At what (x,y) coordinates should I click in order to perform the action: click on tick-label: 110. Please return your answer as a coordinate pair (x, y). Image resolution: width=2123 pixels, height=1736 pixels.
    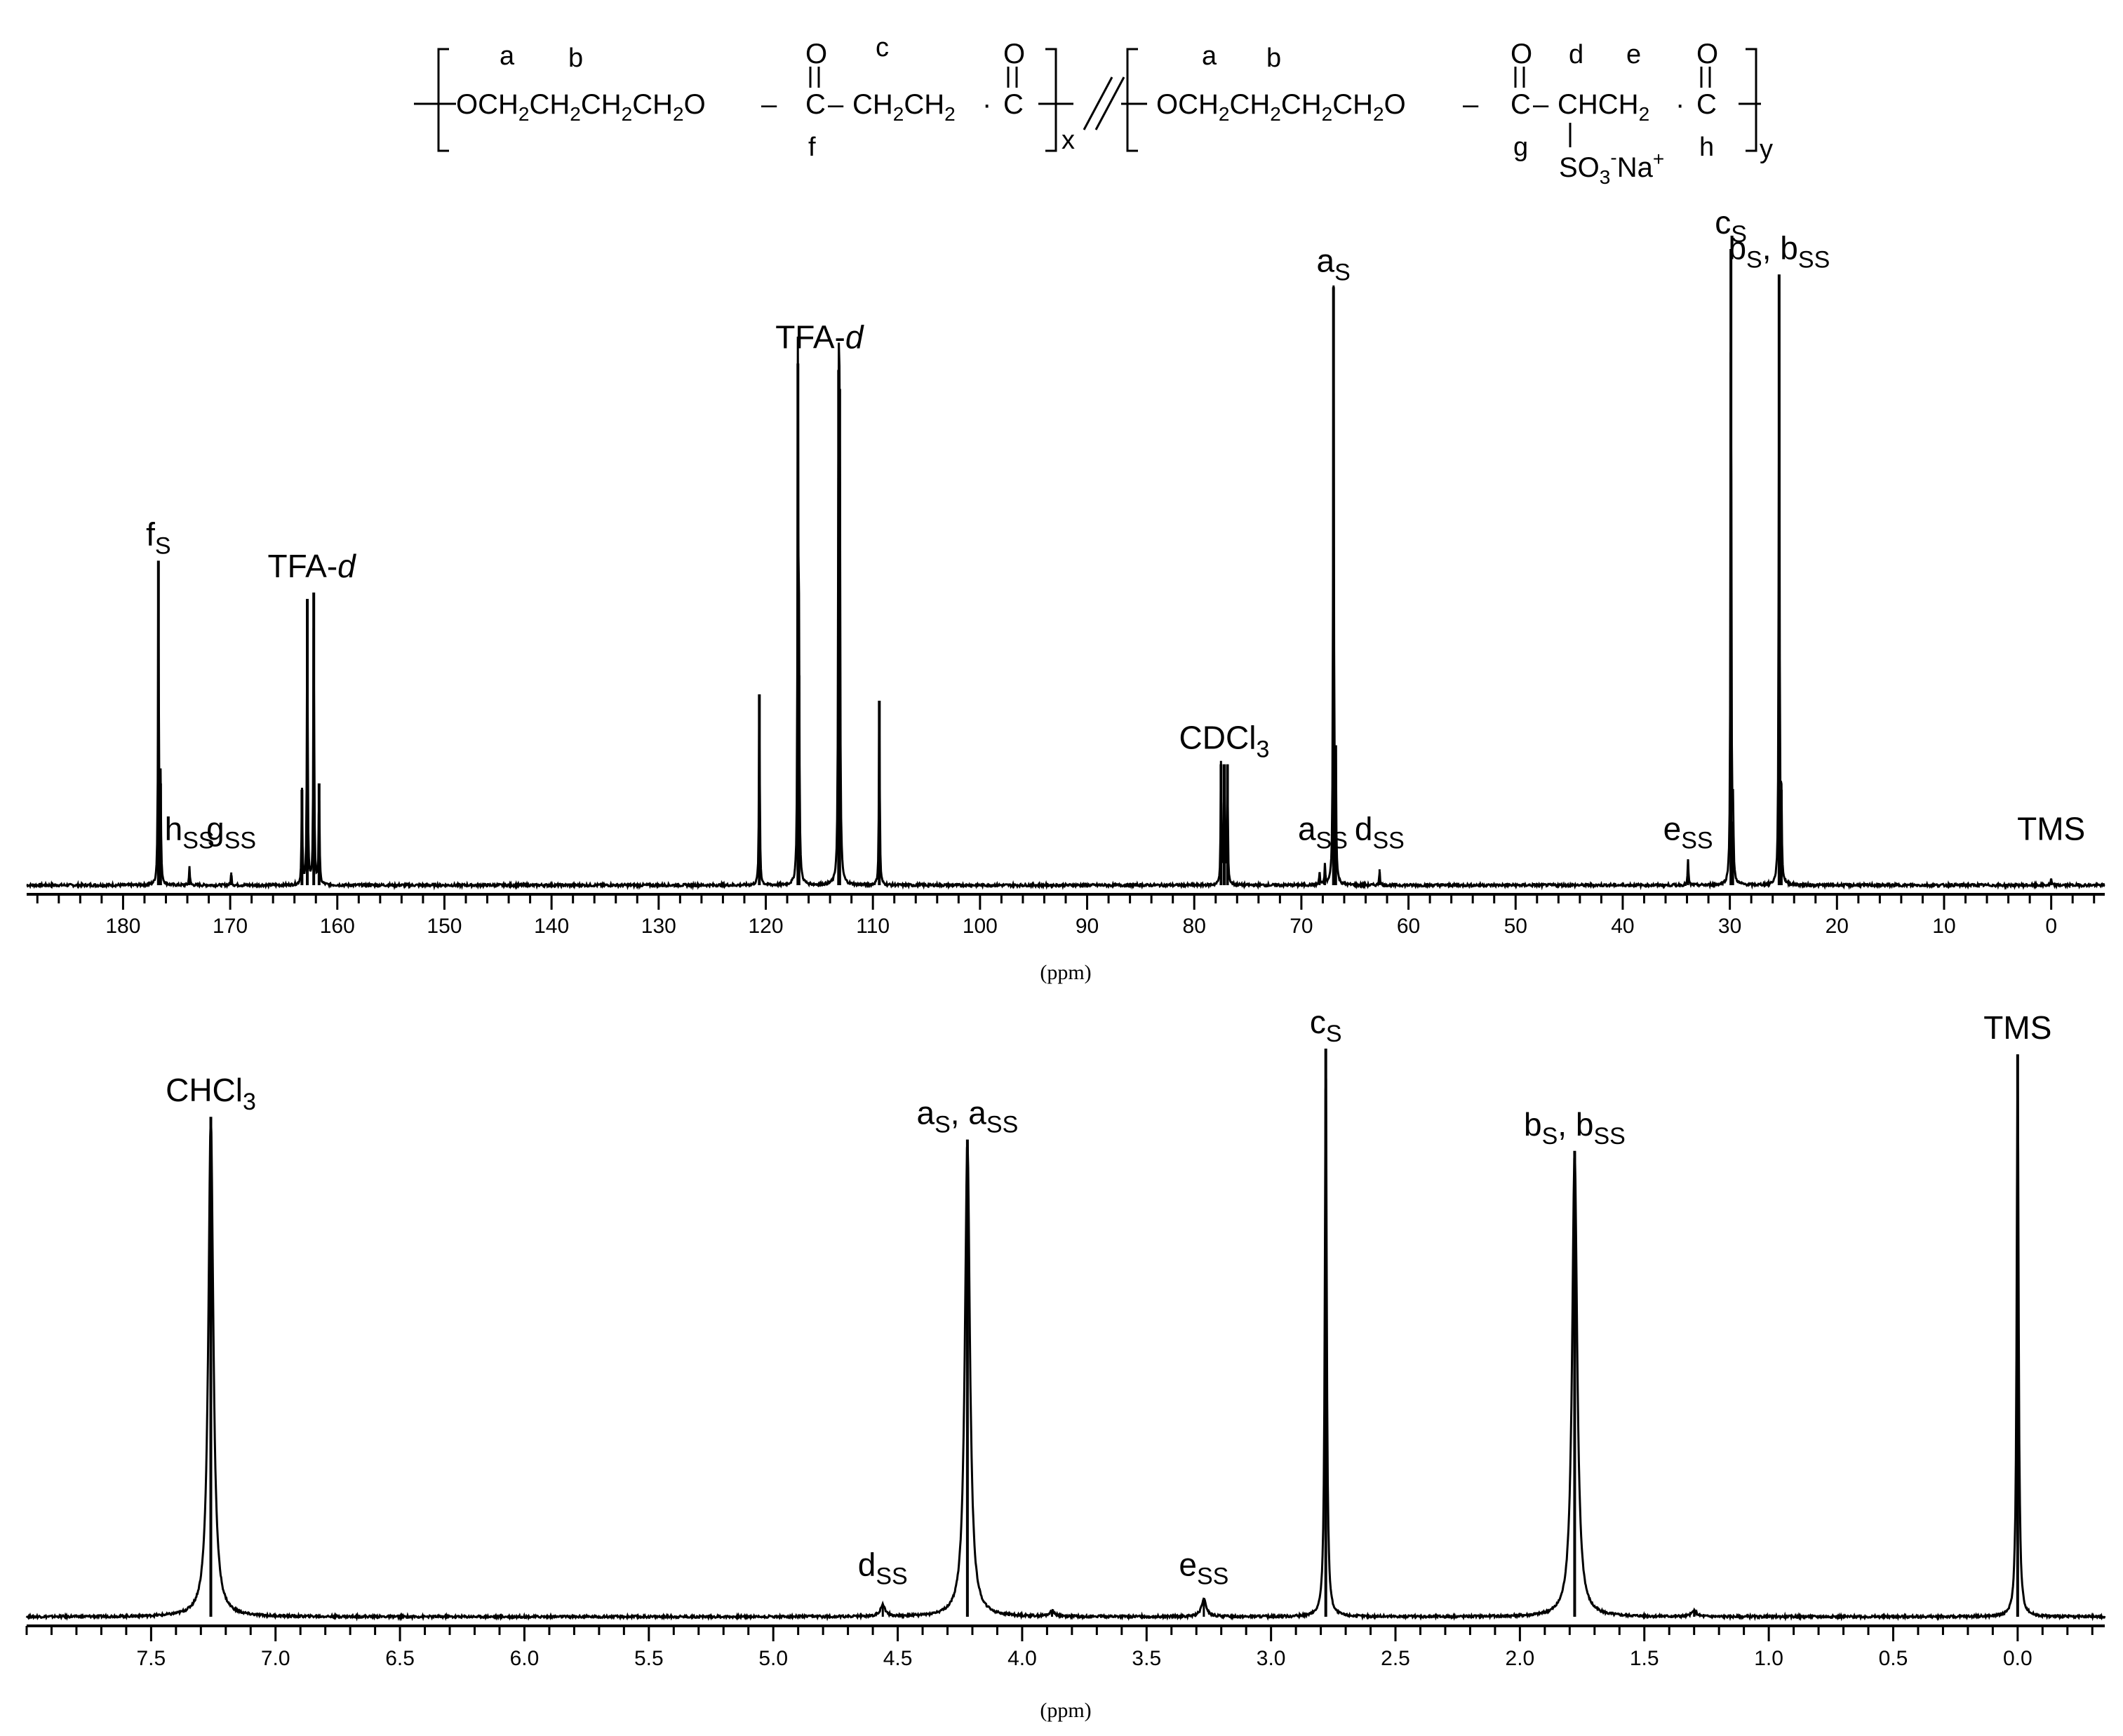
    Looking at the image, I should click on (873, 926).